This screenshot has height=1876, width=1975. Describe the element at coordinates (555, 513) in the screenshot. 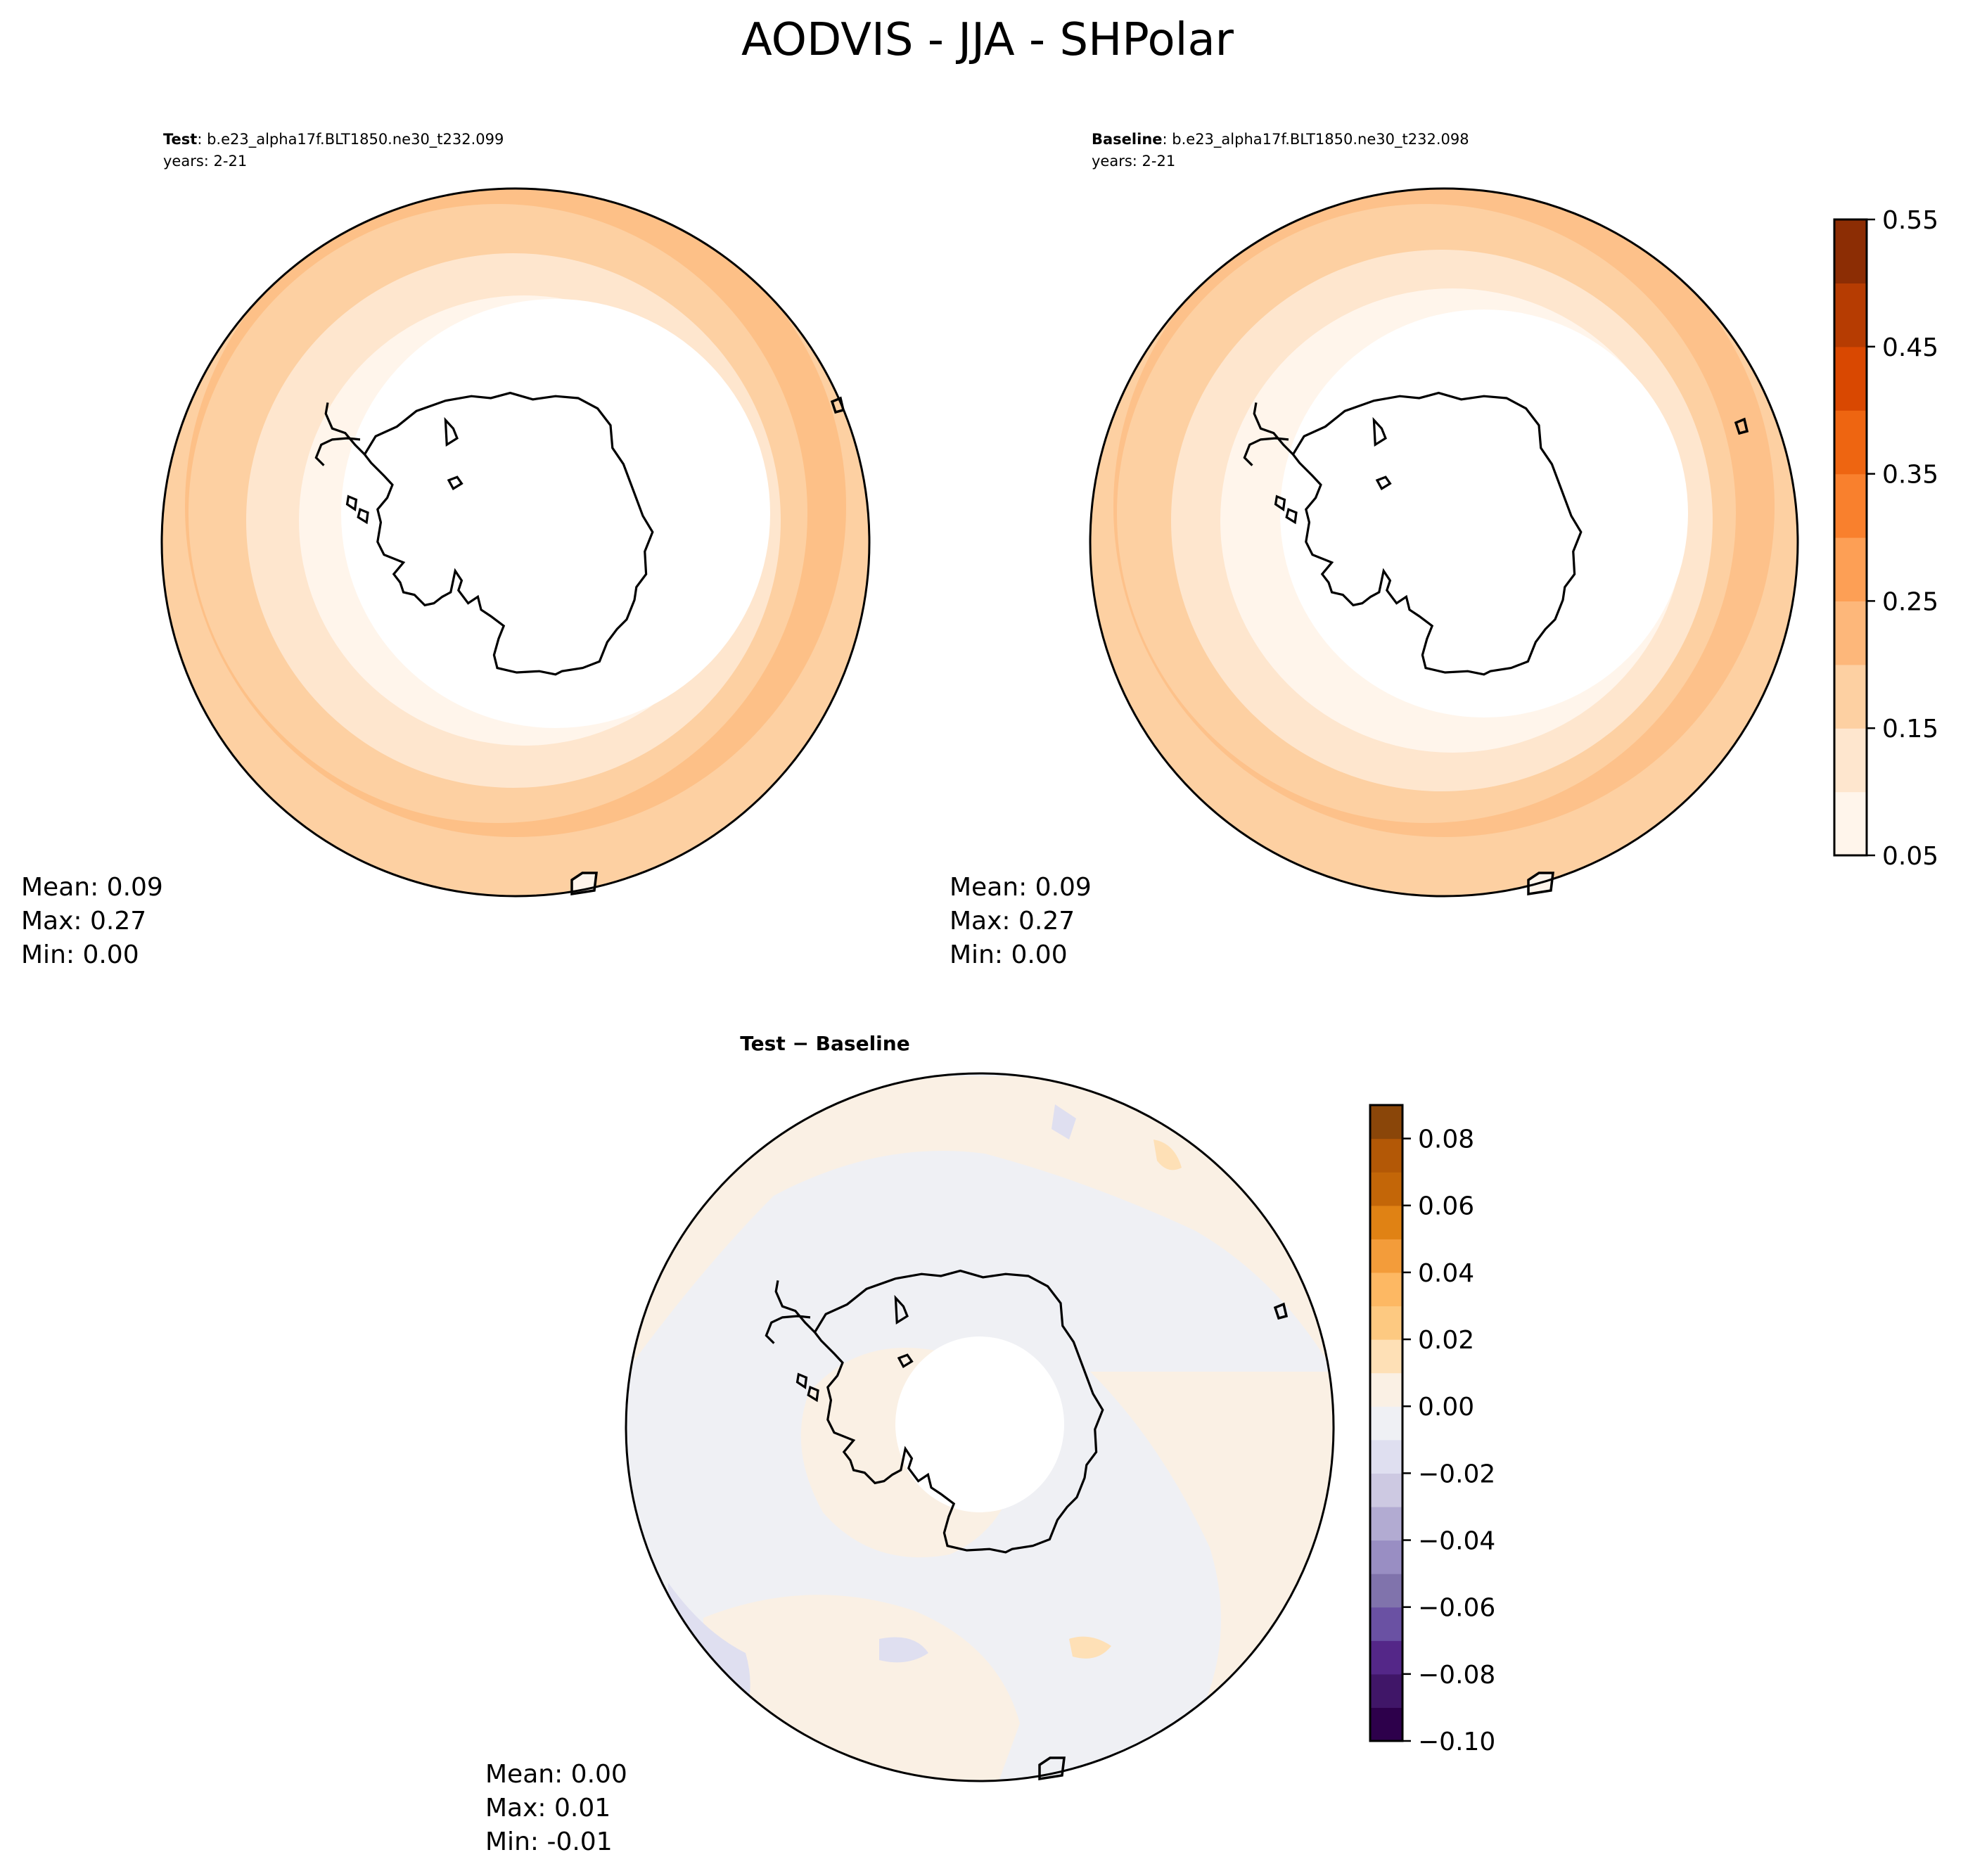

I see `test-center-blank` at that location.